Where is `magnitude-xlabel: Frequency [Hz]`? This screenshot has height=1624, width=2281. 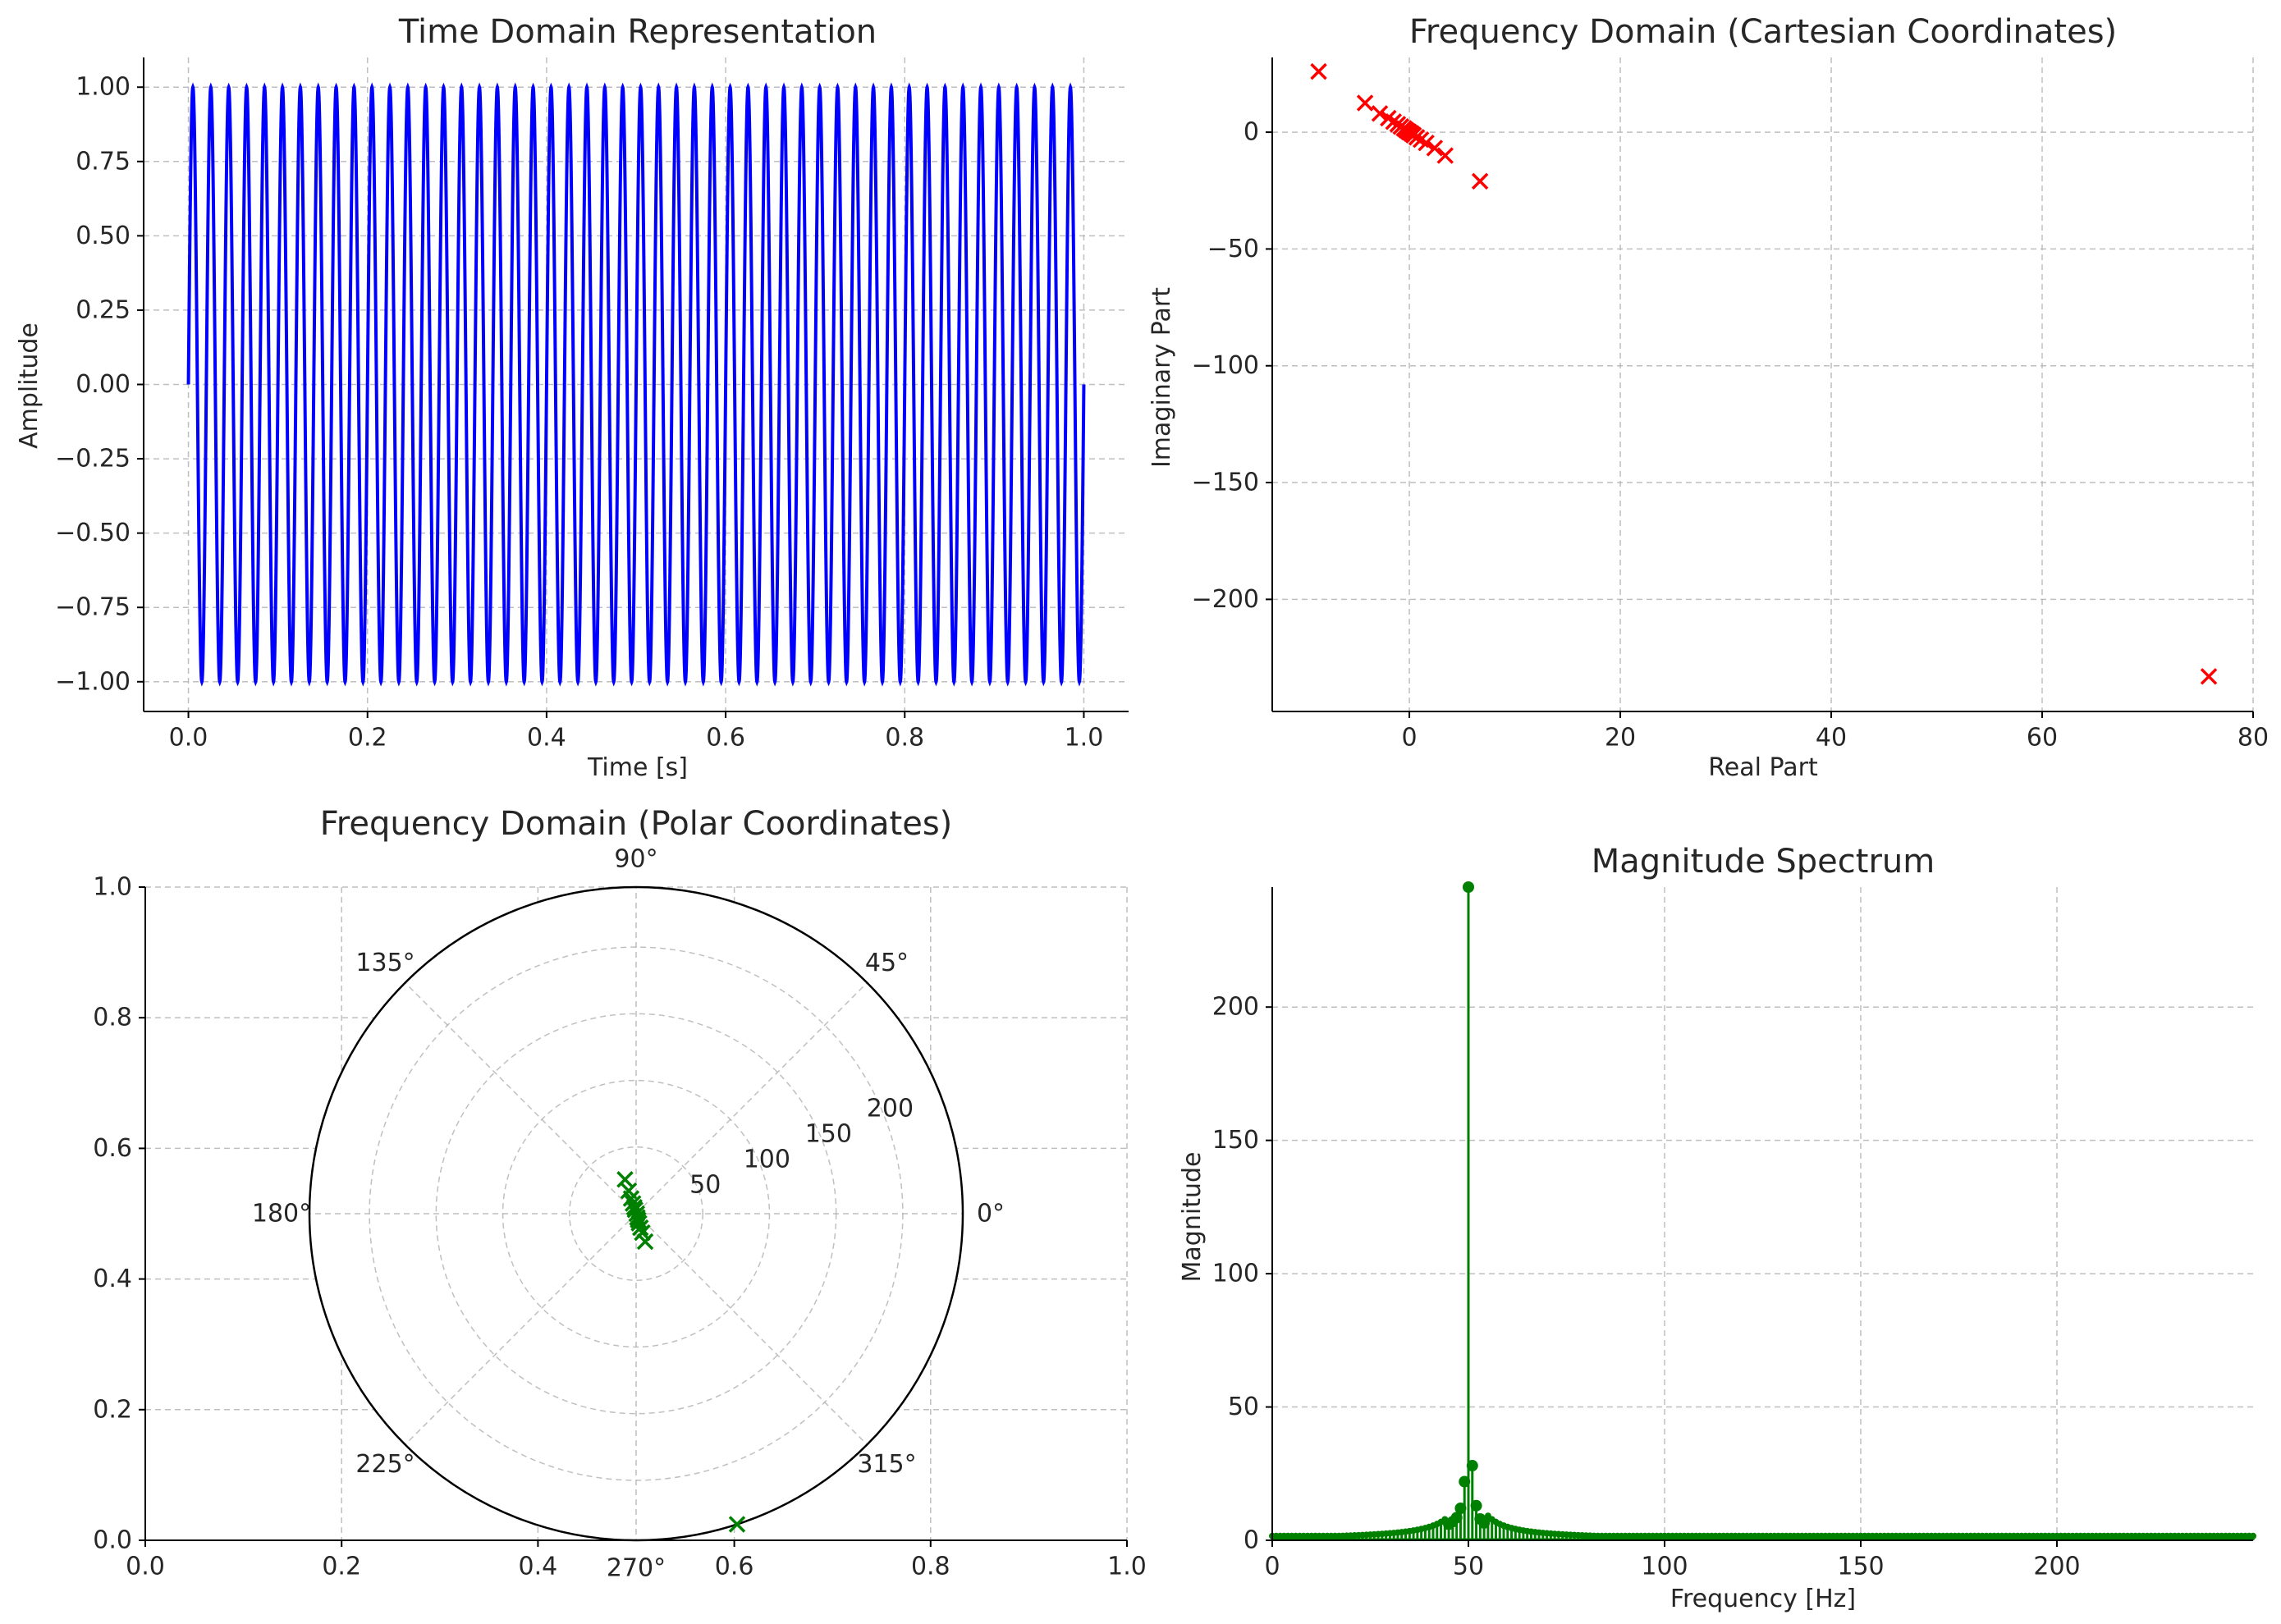 magnitude-xlabel: Frequency [Hz] is located at coordinates (1763, 1599).